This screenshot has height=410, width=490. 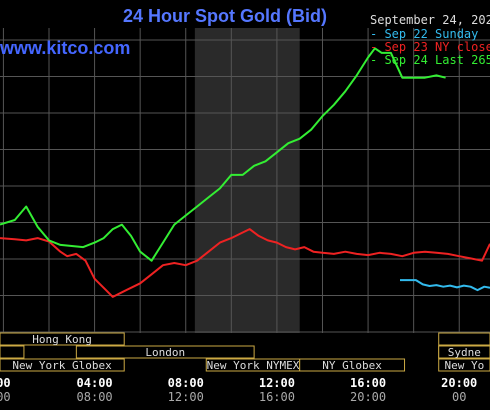 I want to click on x-tick-label-secondary: 16:00, so click(x=277, y=397).